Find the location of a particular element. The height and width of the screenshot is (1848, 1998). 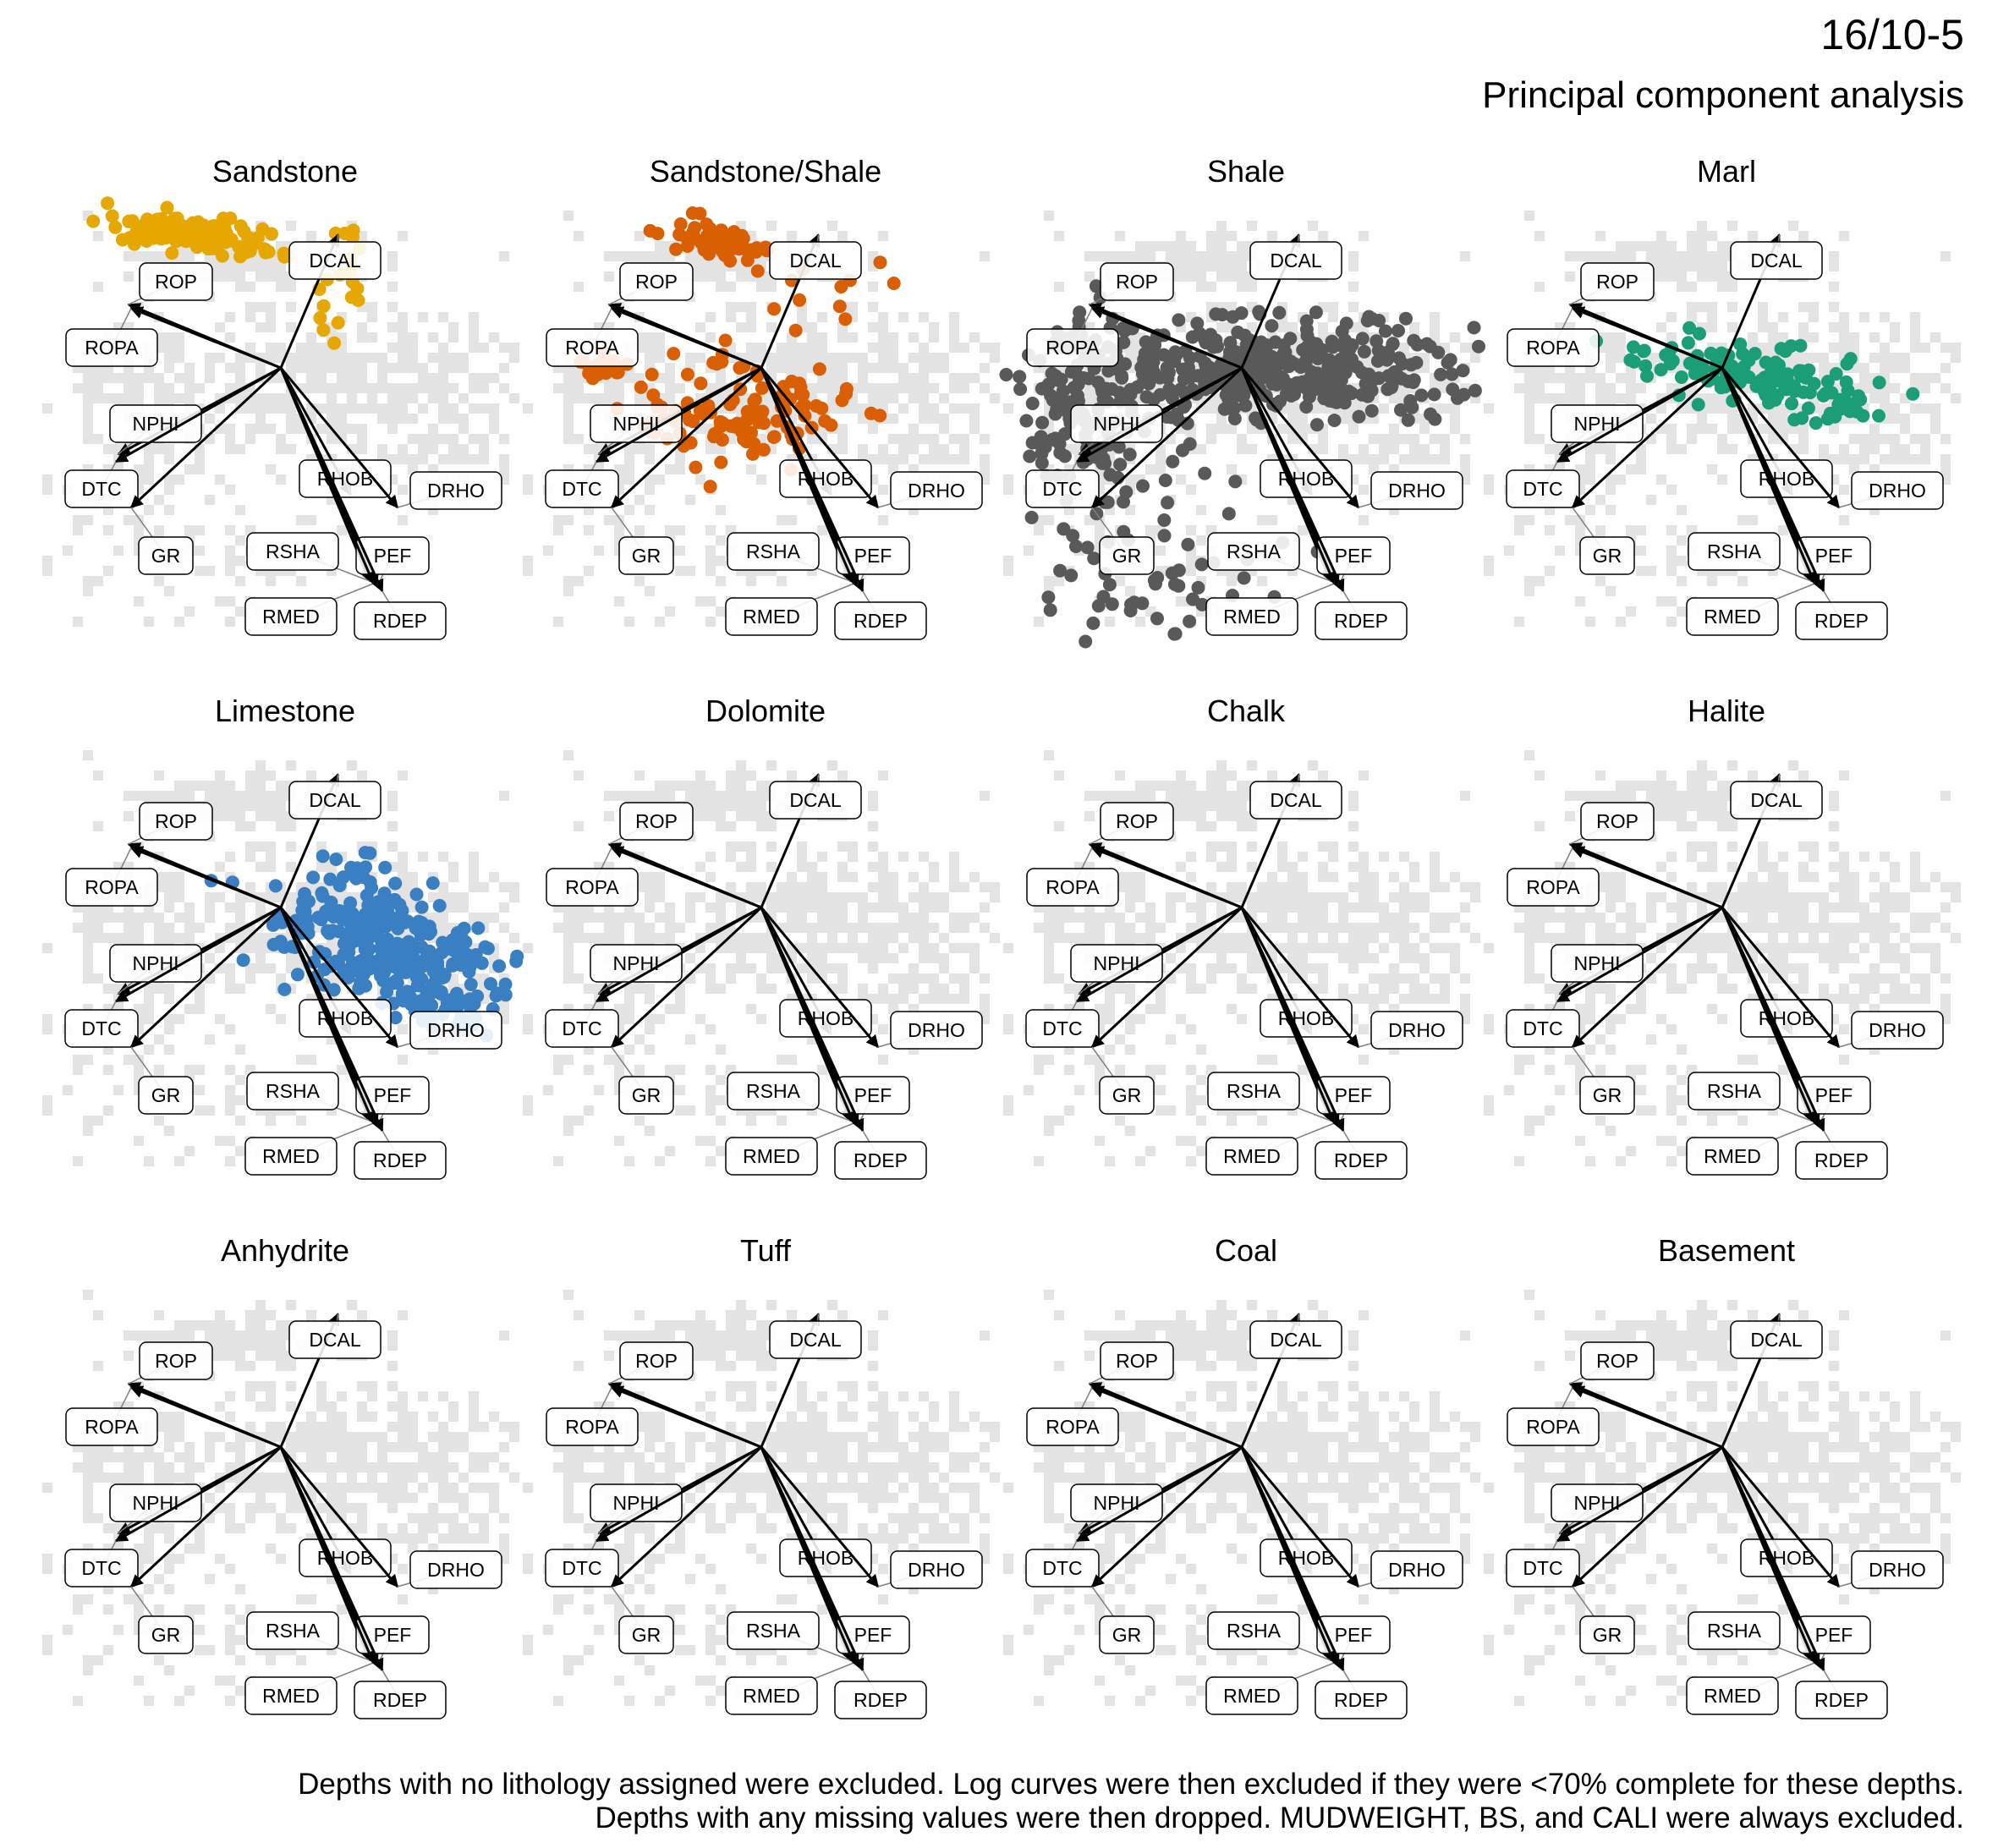

plot-subtitle: Principal component analysis is located at coordinates (1723, 95).